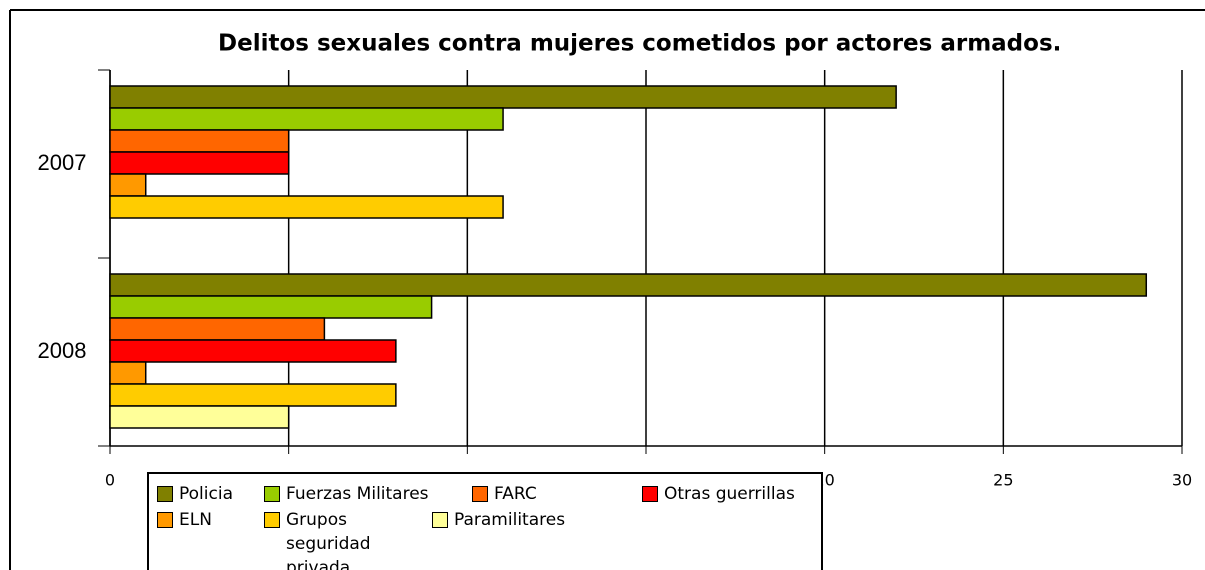  Describe the element at coordinates (552, 494) in the screenshot. I see `legend-item: FARC` at that location.